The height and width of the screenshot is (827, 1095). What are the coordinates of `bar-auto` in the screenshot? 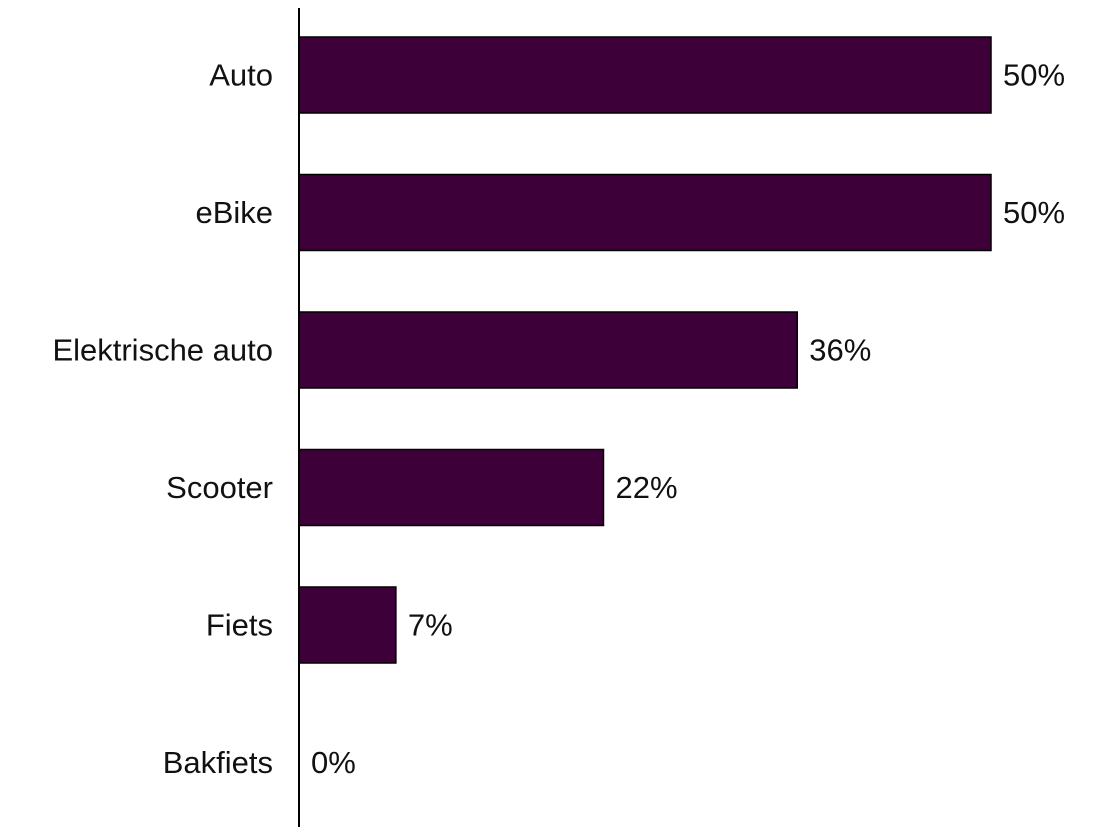 It's located at (645, 75).